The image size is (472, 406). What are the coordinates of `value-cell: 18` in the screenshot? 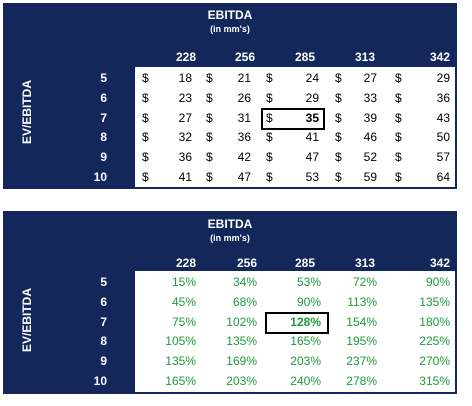 It's located at (185, 78).